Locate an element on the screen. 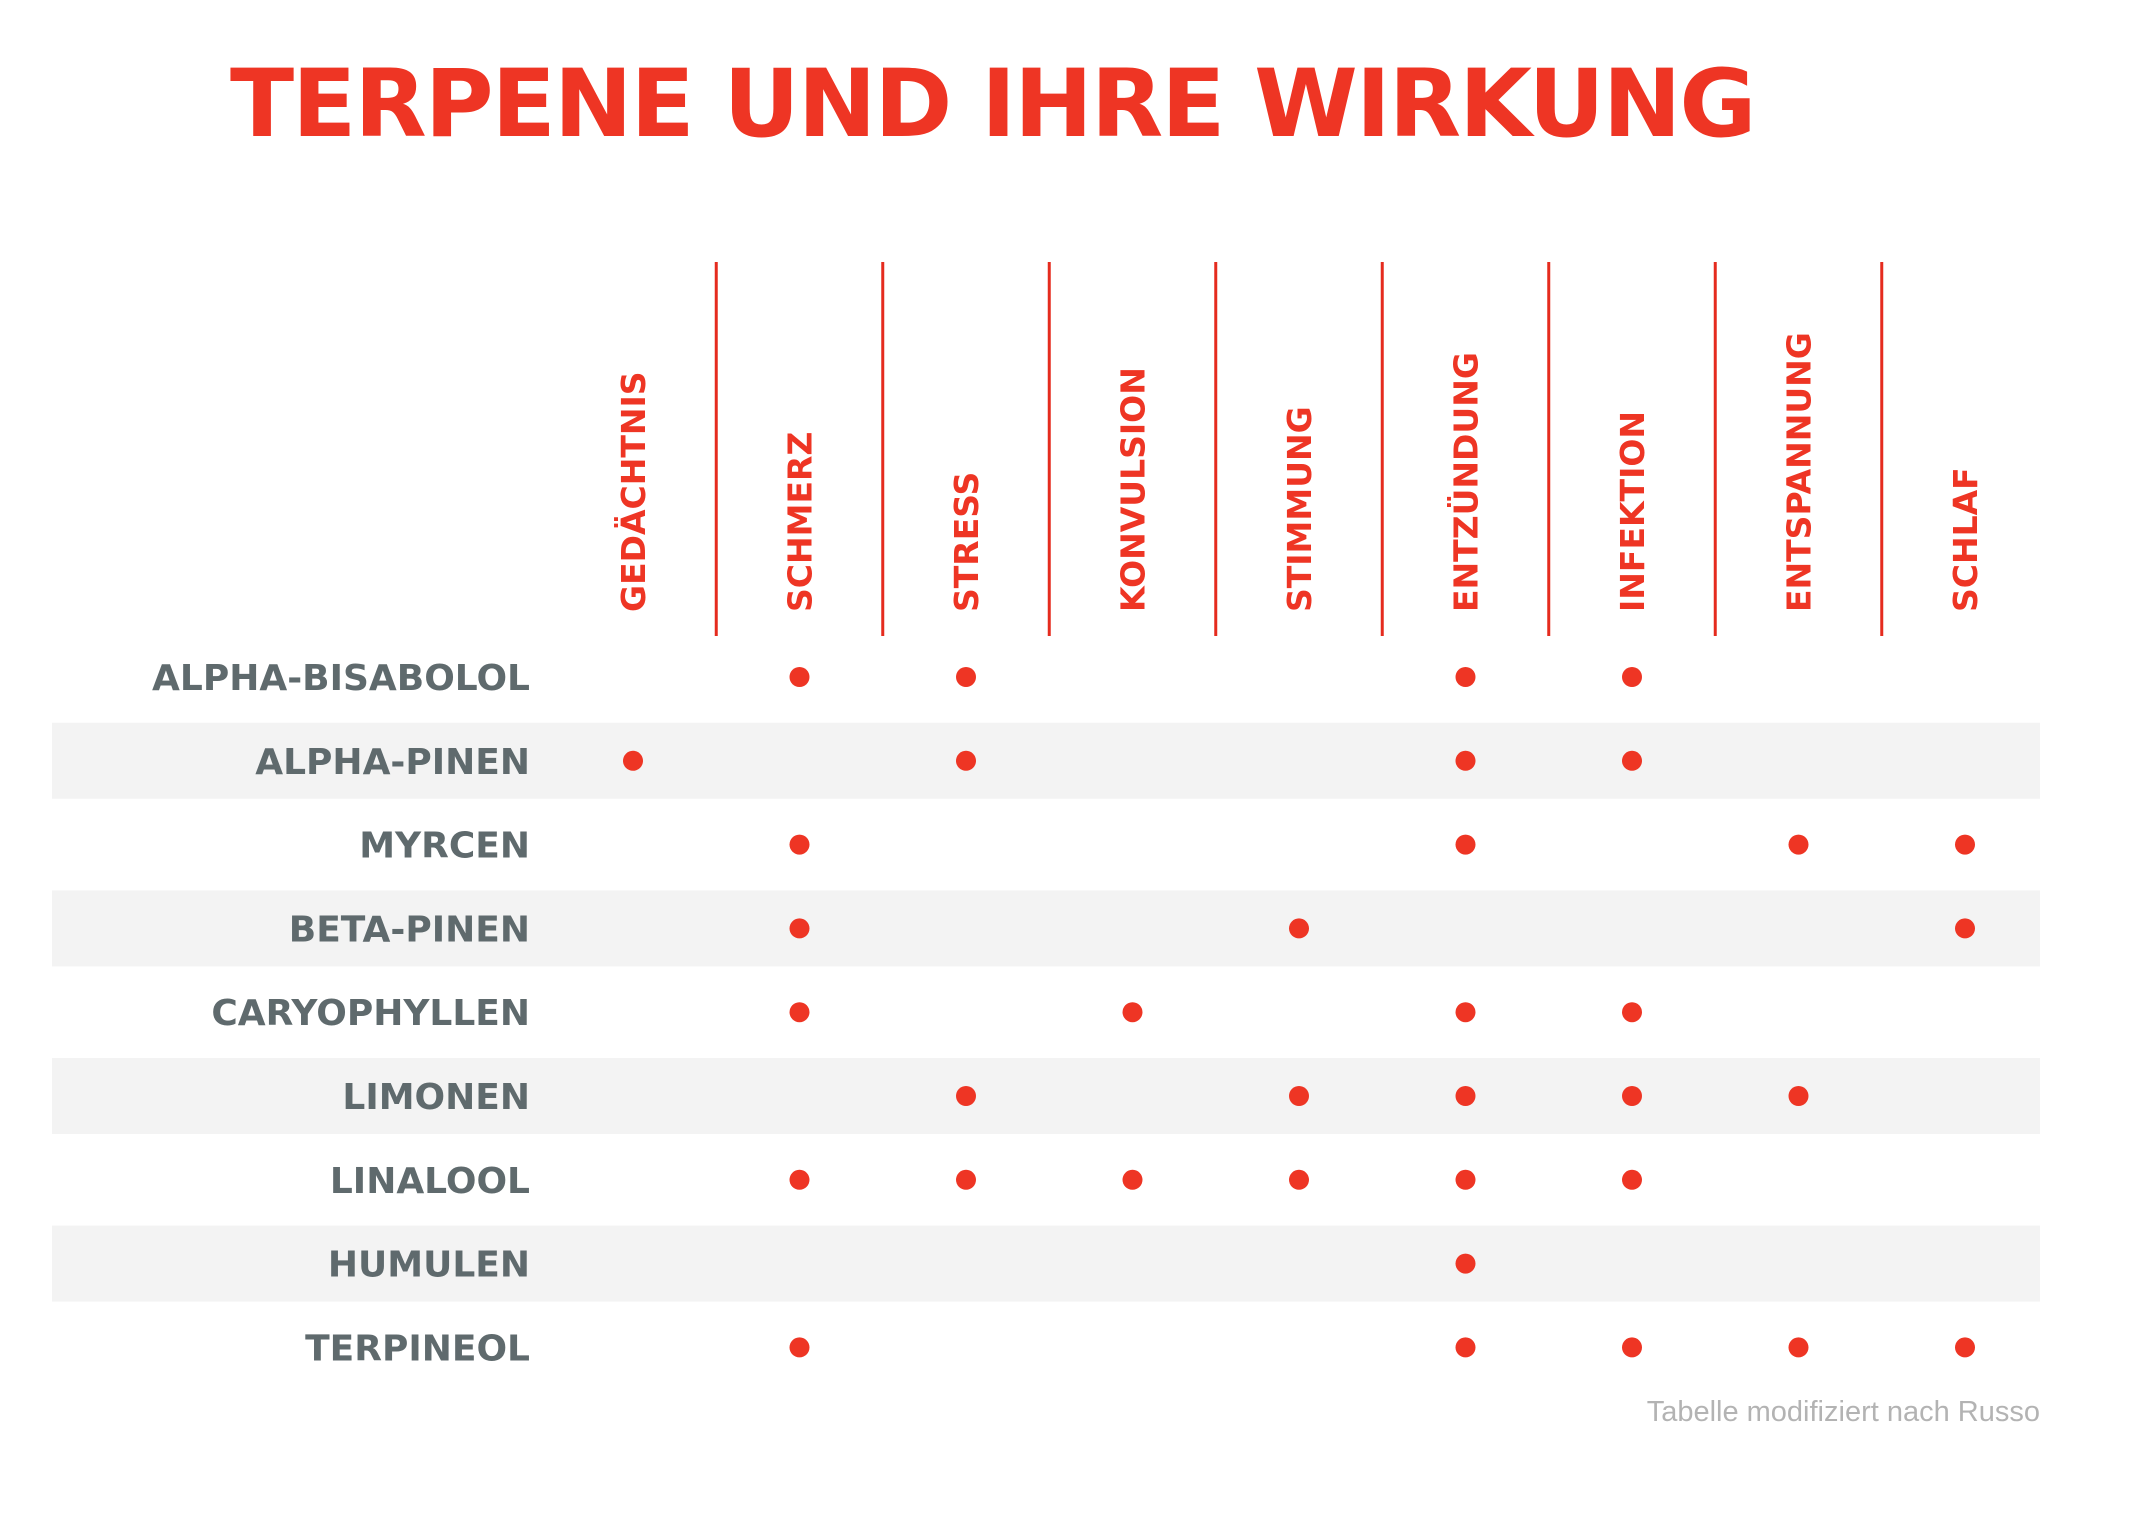 The width and height of the screenshot is (2148, 1536). column-label: INFEKTION is located at coordinates (1632, 511).